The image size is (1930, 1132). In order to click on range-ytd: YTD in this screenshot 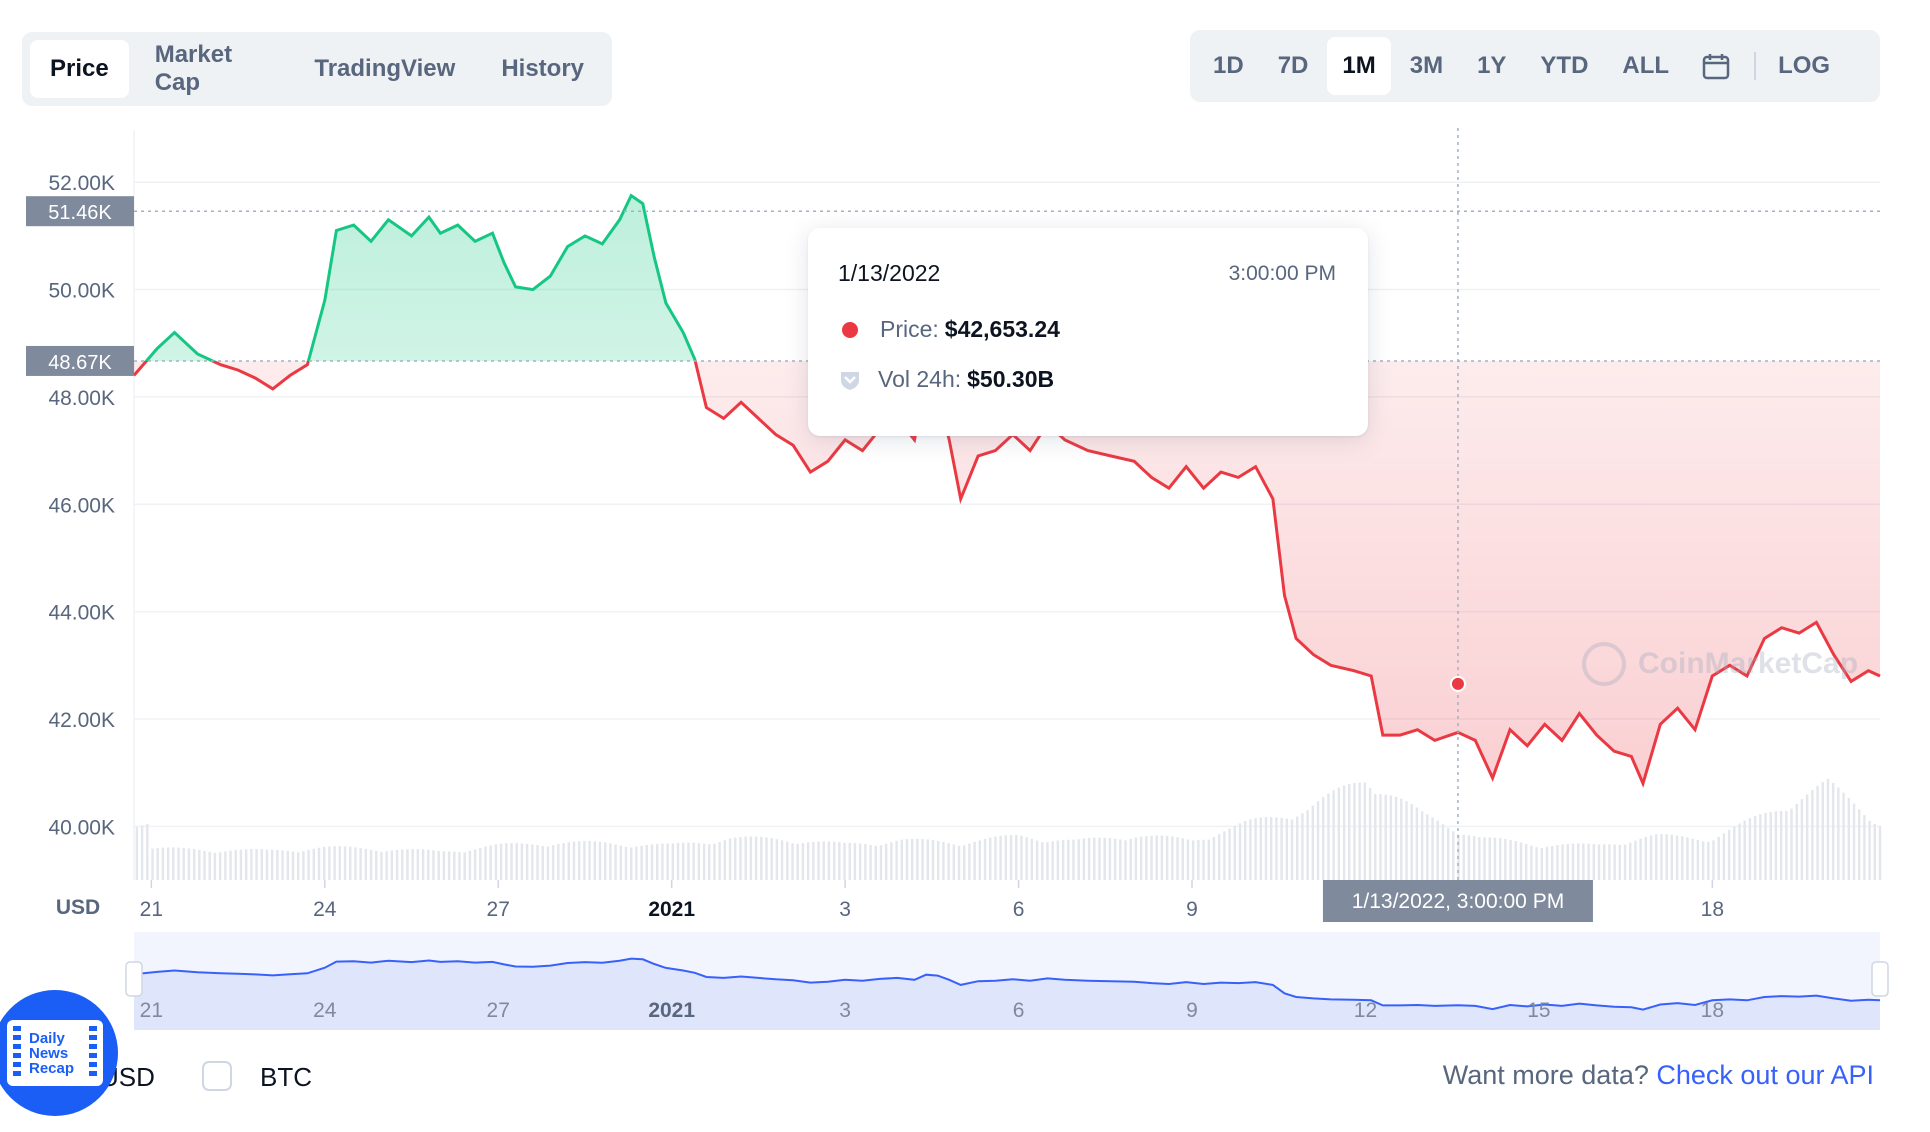, I will do `click(1564, 65)`.